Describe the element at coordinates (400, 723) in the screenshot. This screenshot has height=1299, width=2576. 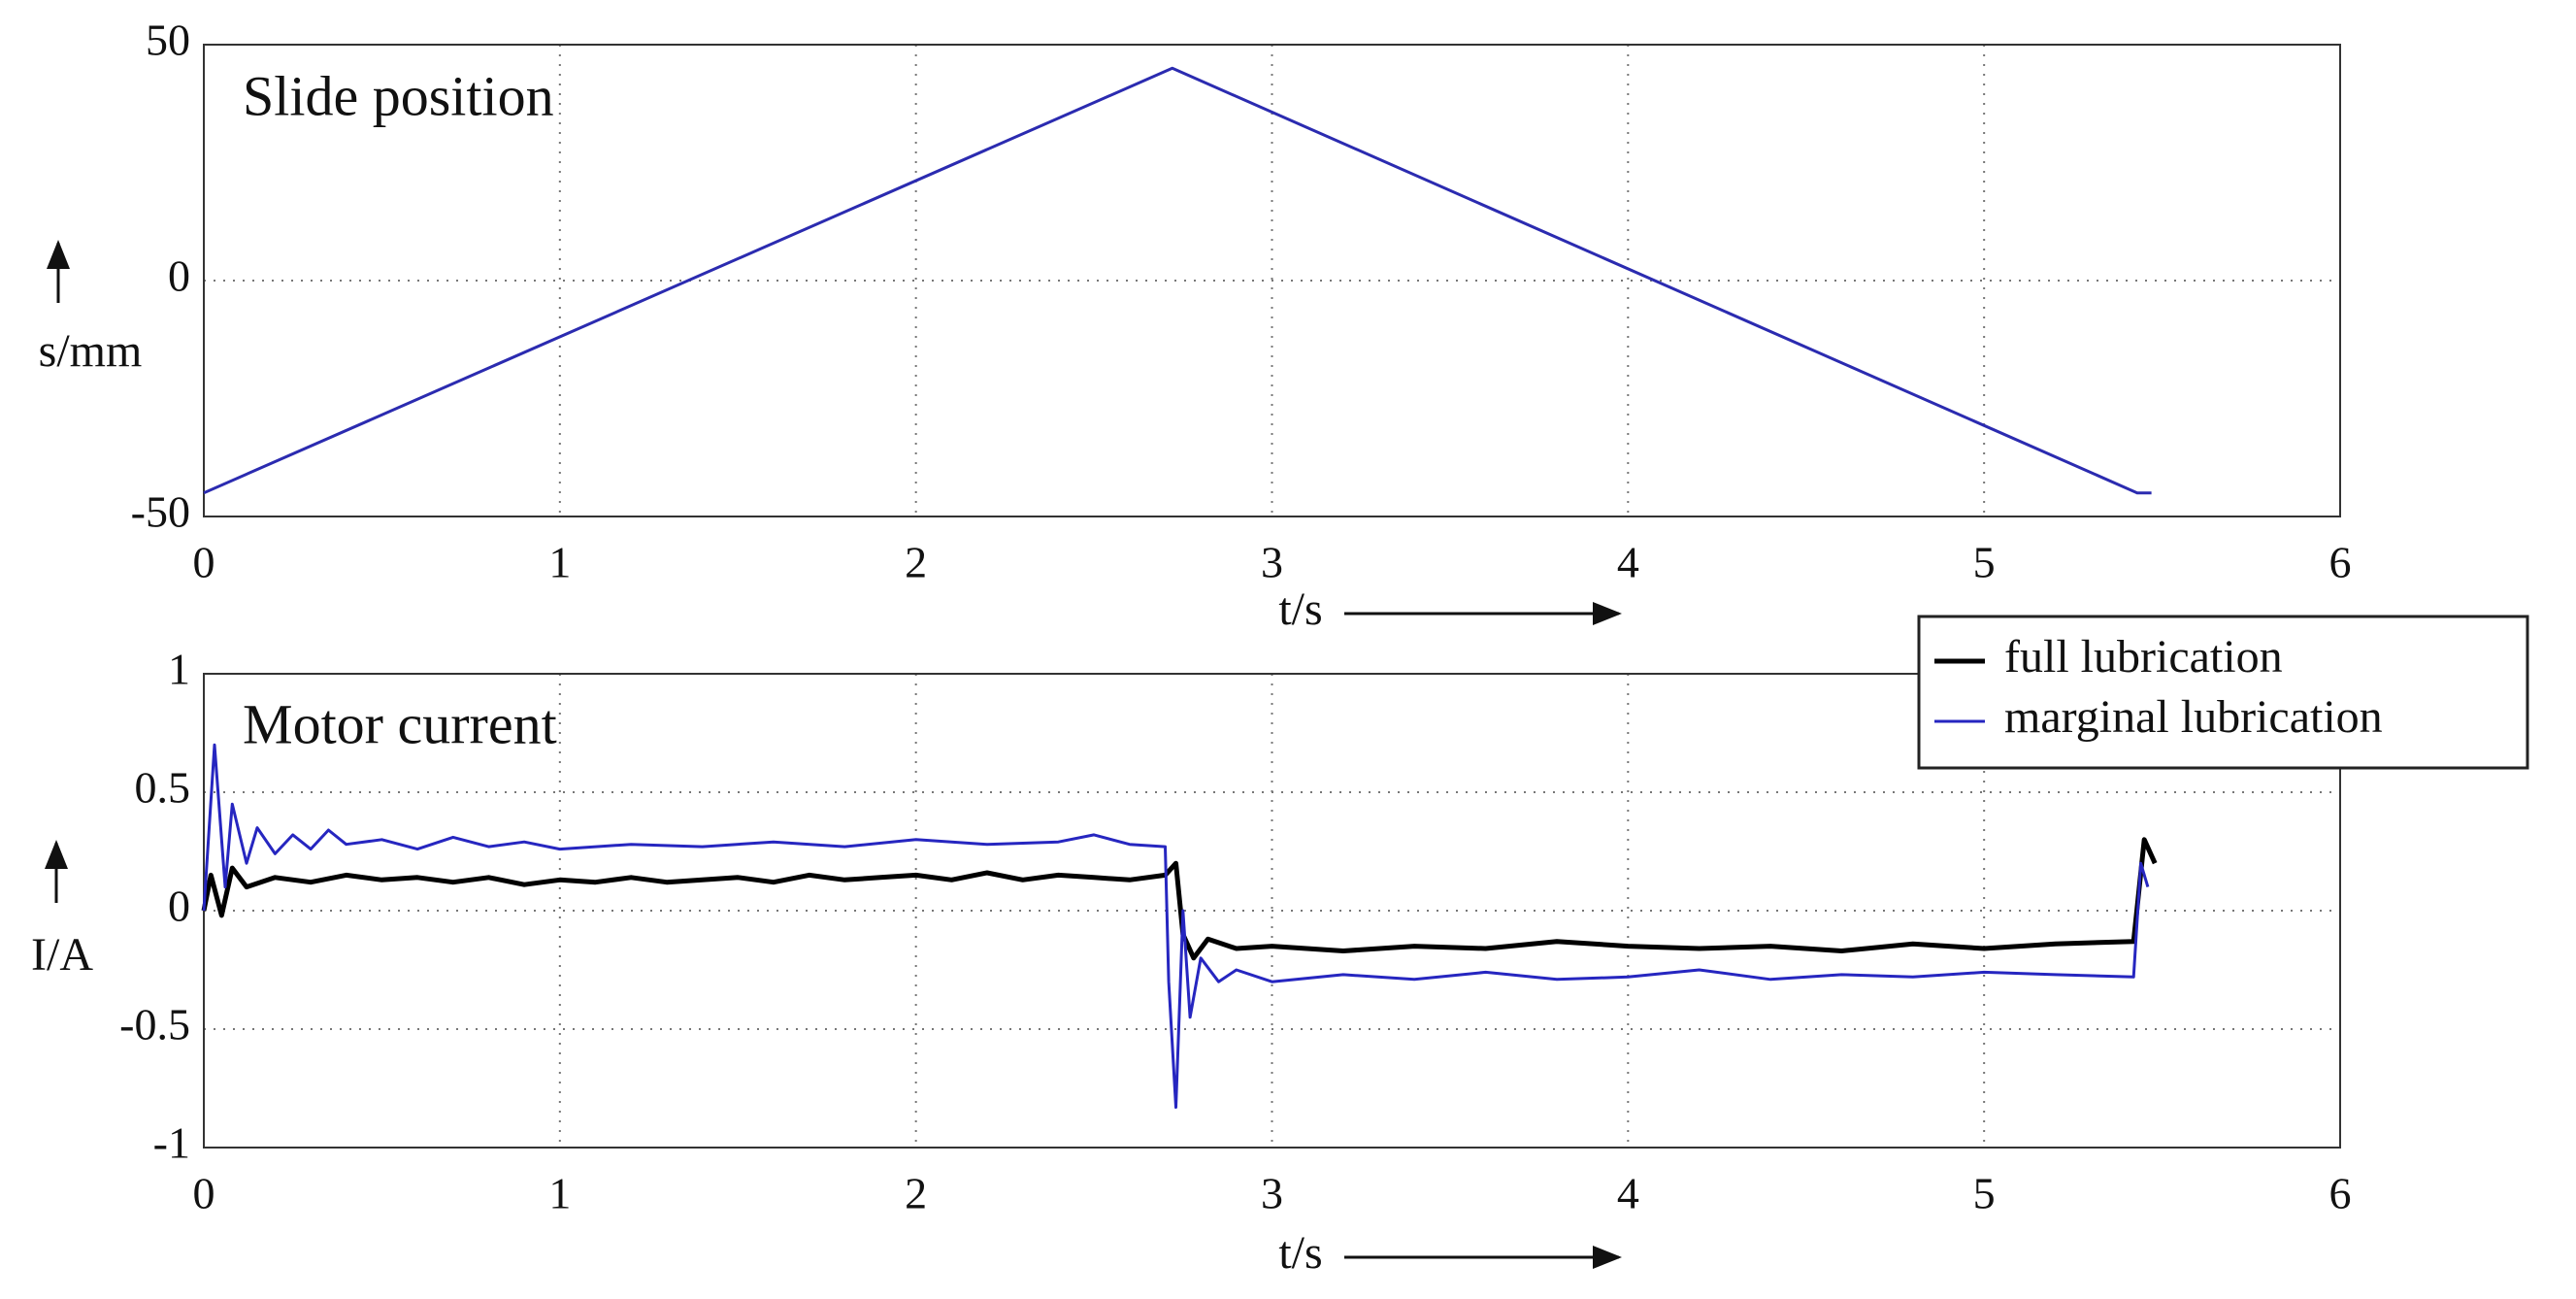
I see `chart-title: Motor current` at that location.